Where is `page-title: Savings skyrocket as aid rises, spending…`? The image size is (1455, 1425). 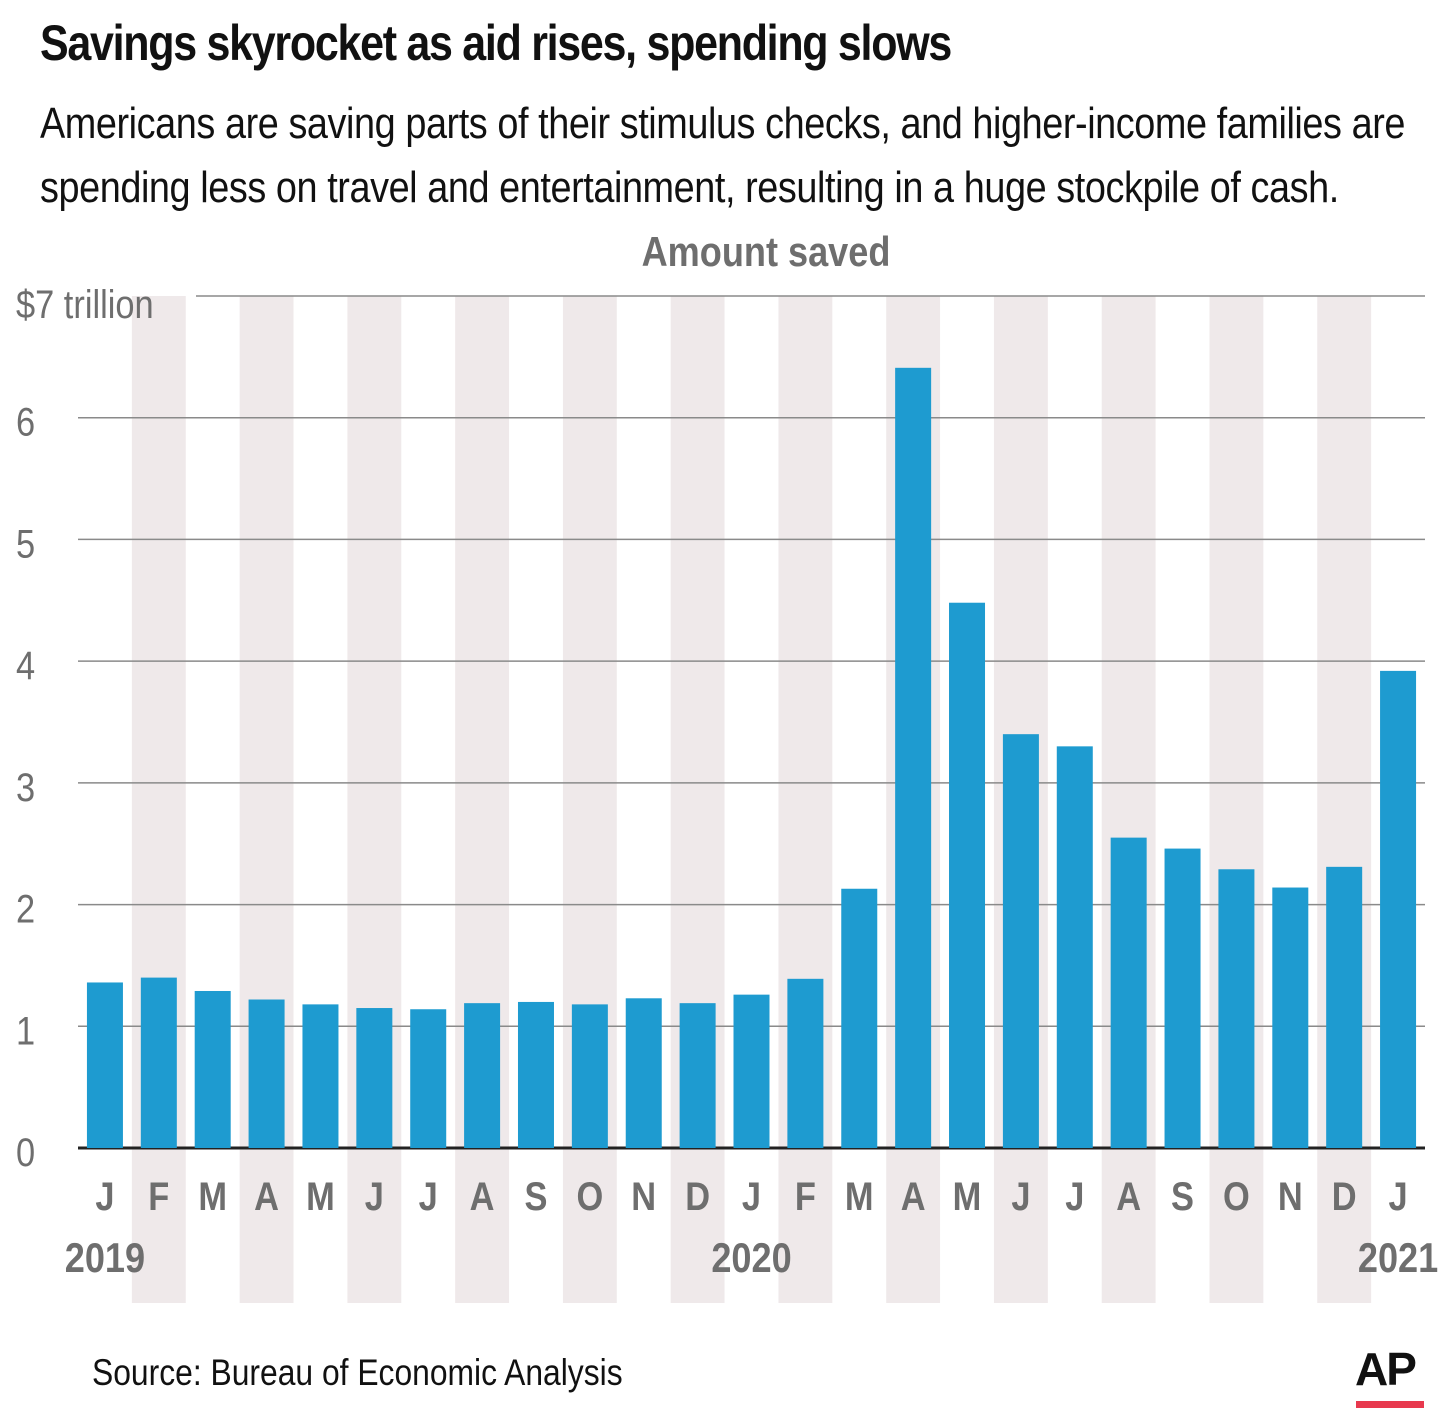
page-title: Savings skyrocket as aid rises, spending… is located at coordinates (496, 43).